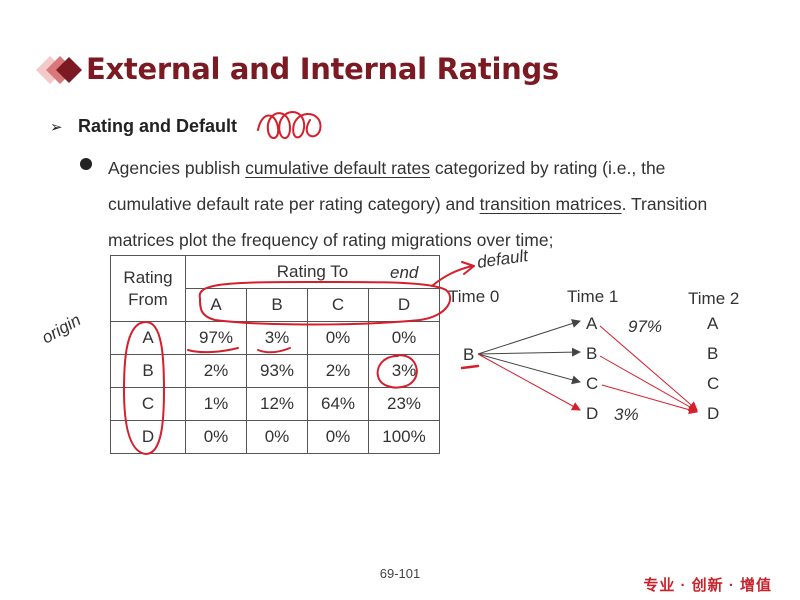 Image resolution: width=800 pixels, height=600 pixels. I want to click on handwritten-97-percent: 97%, so click(645, 326).